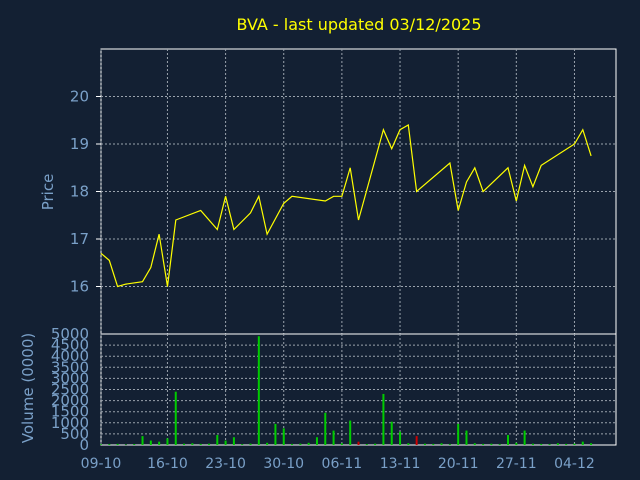 Image resolution: width=640 pixels, height=480 pixels. Describe the element at coordinates (79, 287) in the screenshot. I see `price-tick-label: 16` at that location.